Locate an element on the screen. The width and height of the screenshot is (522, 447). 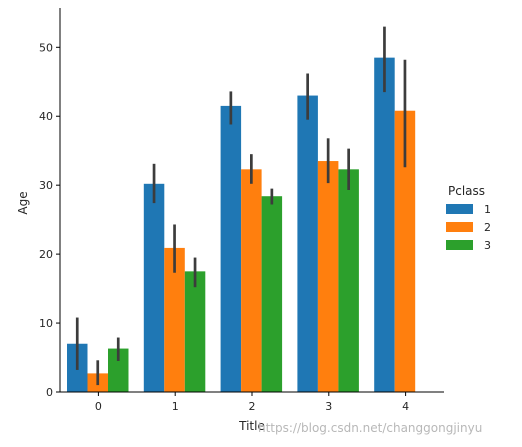
y-tick-label: 50 is located at coordinates (46, 47).